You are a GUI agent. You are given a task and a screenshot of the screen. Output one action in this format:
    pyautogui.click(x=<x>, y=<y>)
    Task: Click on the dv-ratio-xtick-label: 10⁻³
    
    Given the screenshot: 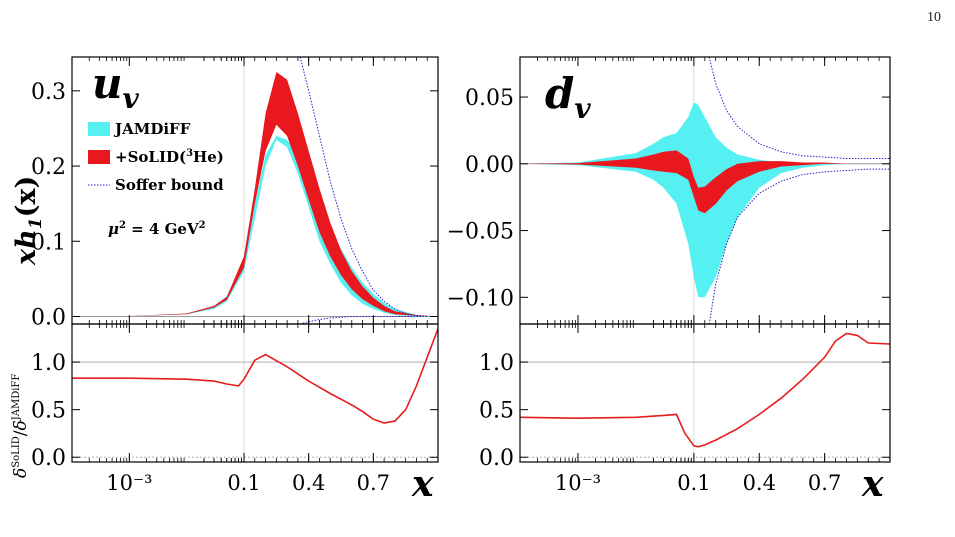 What is the action you would take?
    pyautogui.click(x=578, y=483)
    